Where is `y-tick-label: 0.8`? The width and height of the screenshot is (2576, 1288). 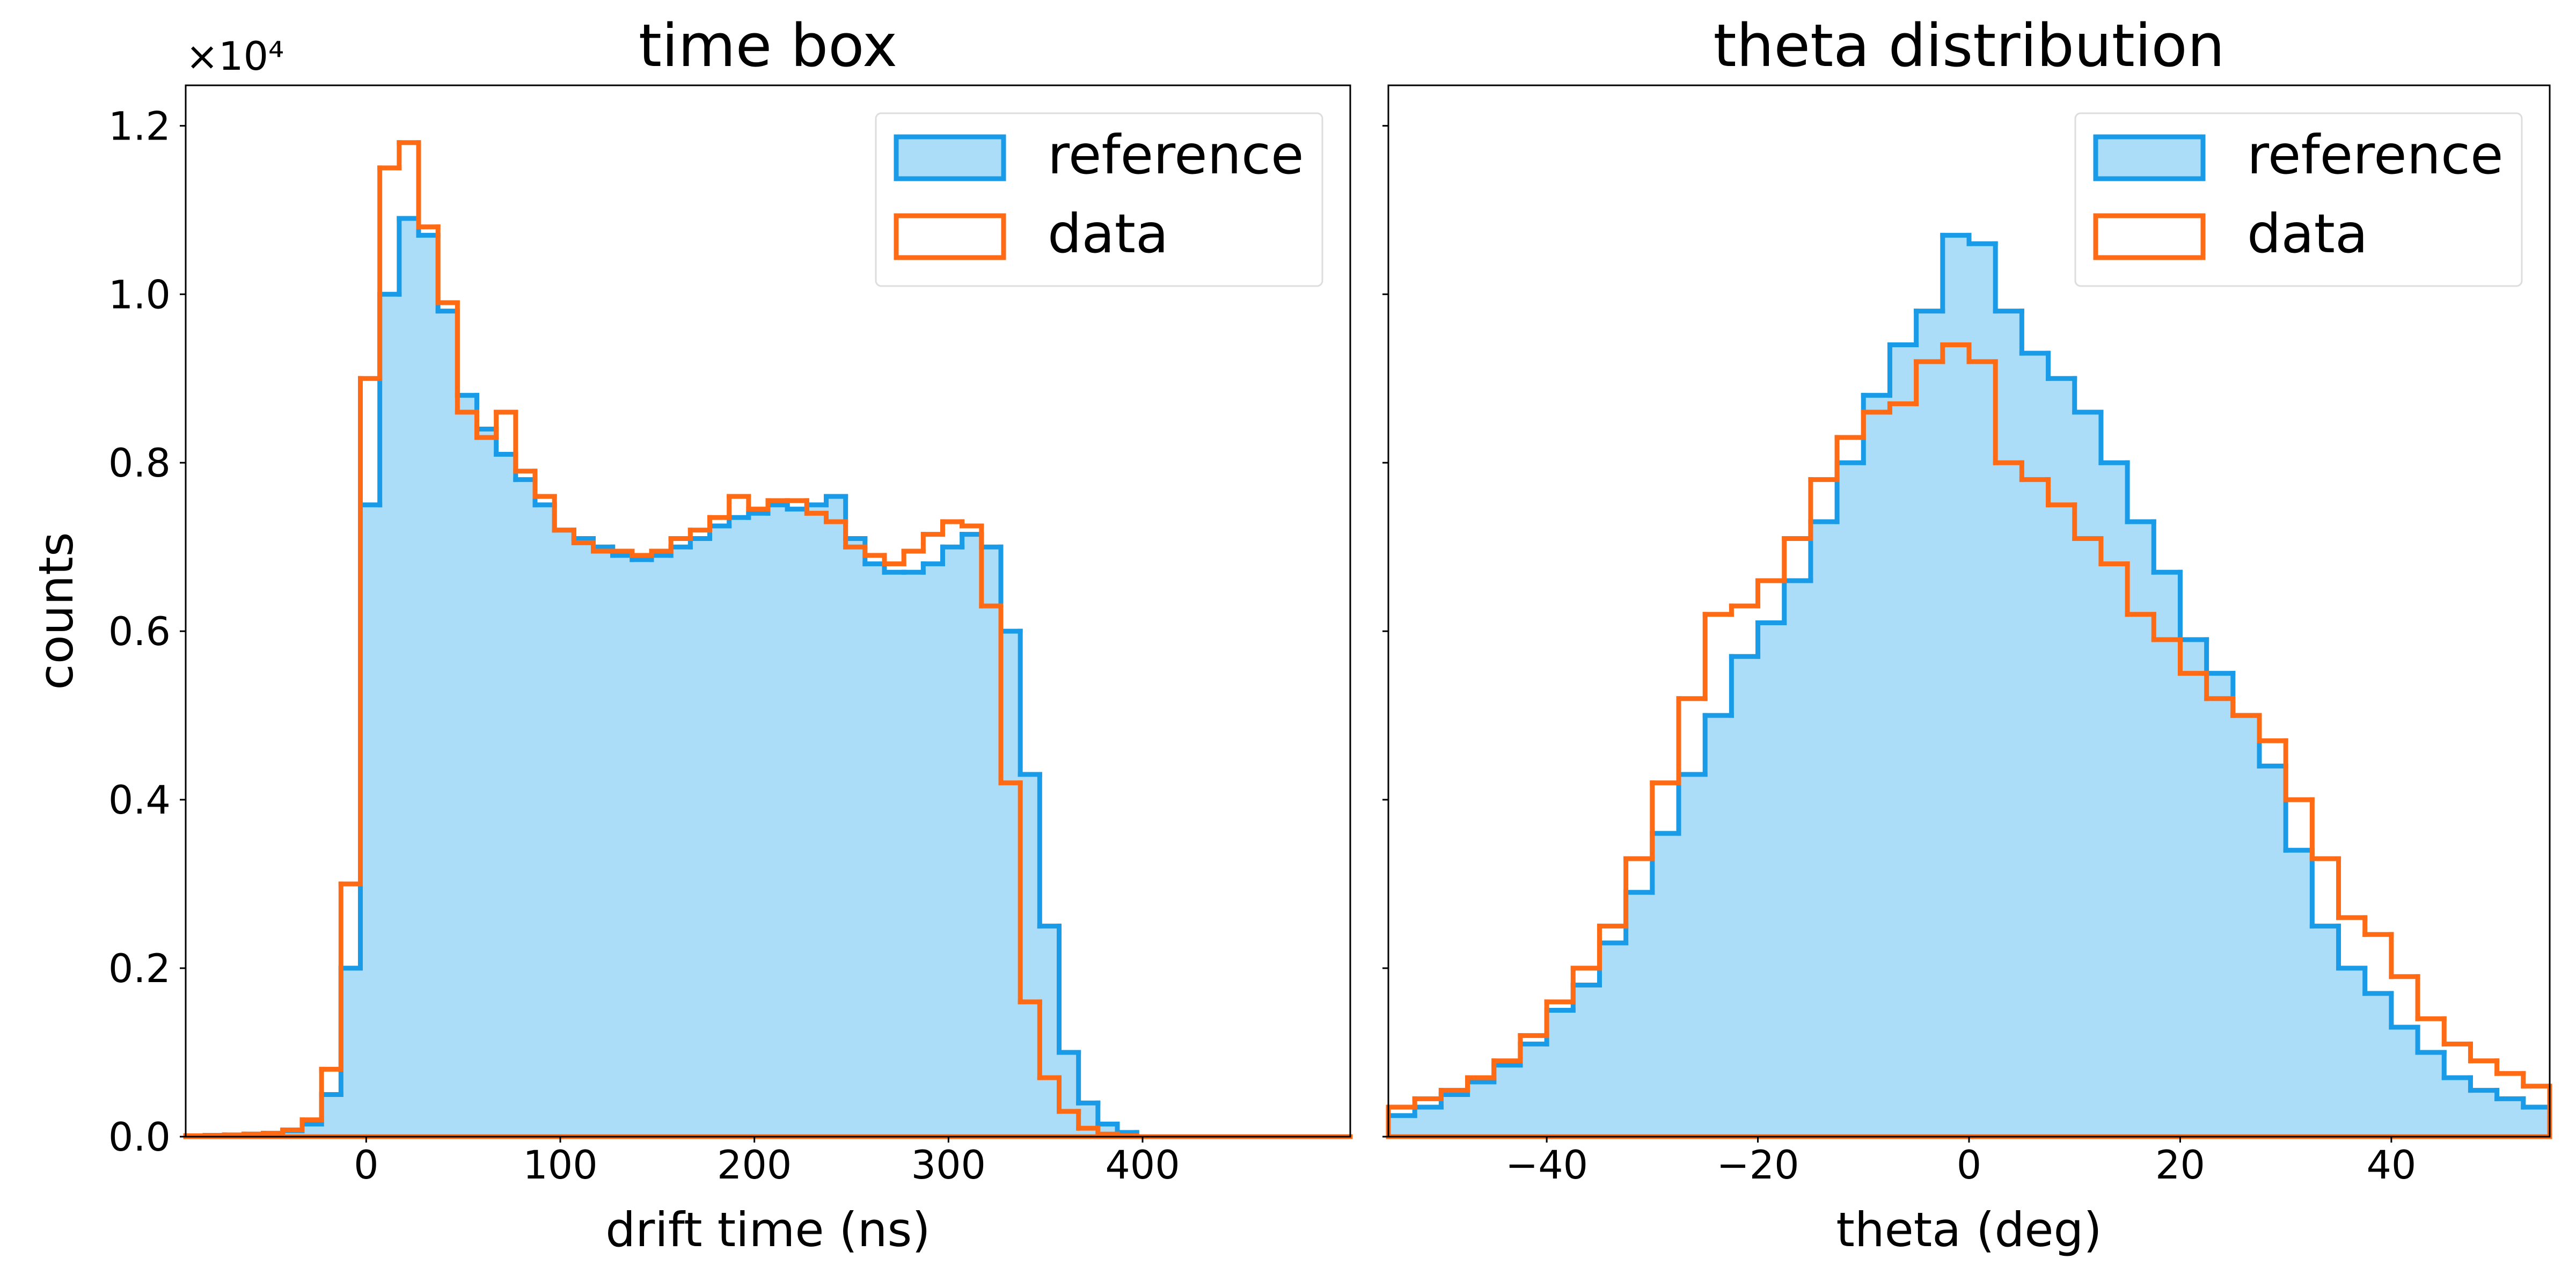
y-tick-label: 0.8 is located at coordinates (139, 463).